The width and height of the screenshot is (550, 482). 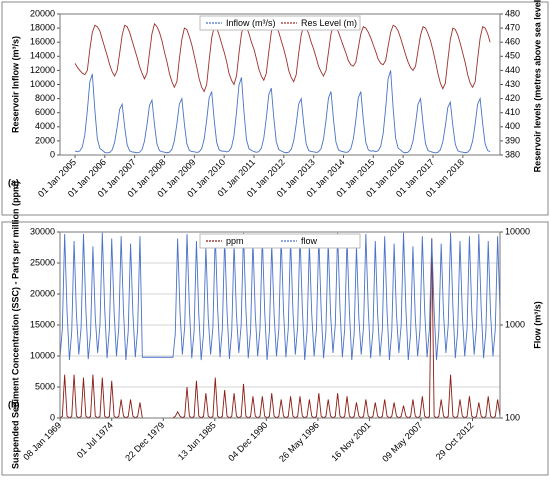 I want to click on y2-tick-label: 390, so click(x=512, y=140).